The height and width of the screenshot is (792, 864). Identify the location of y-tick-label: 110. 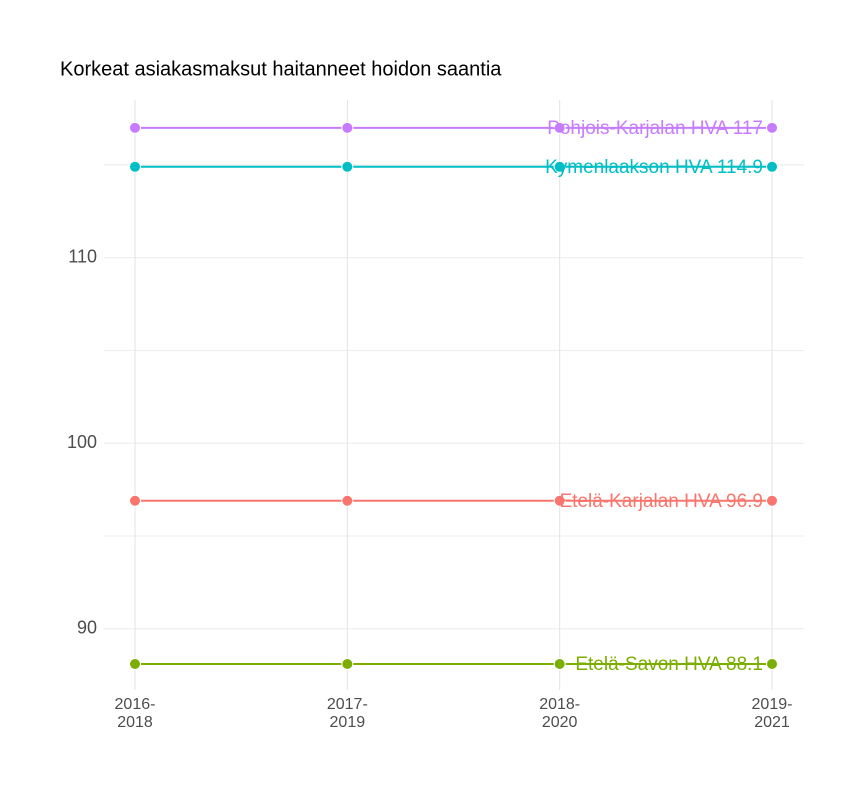
(82, 256).